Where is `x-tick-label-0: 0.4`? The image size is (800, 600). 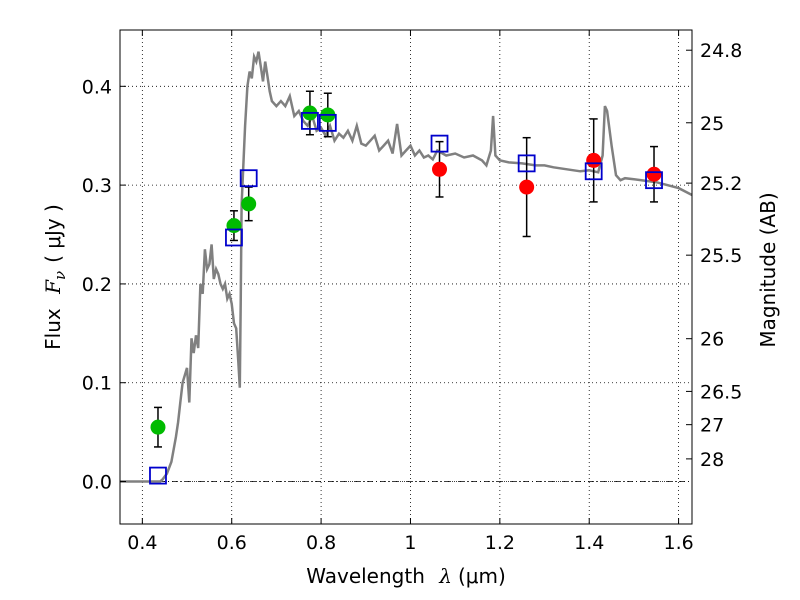 x-tick-label-0: 0.4 is located at coordinates (142, 543).